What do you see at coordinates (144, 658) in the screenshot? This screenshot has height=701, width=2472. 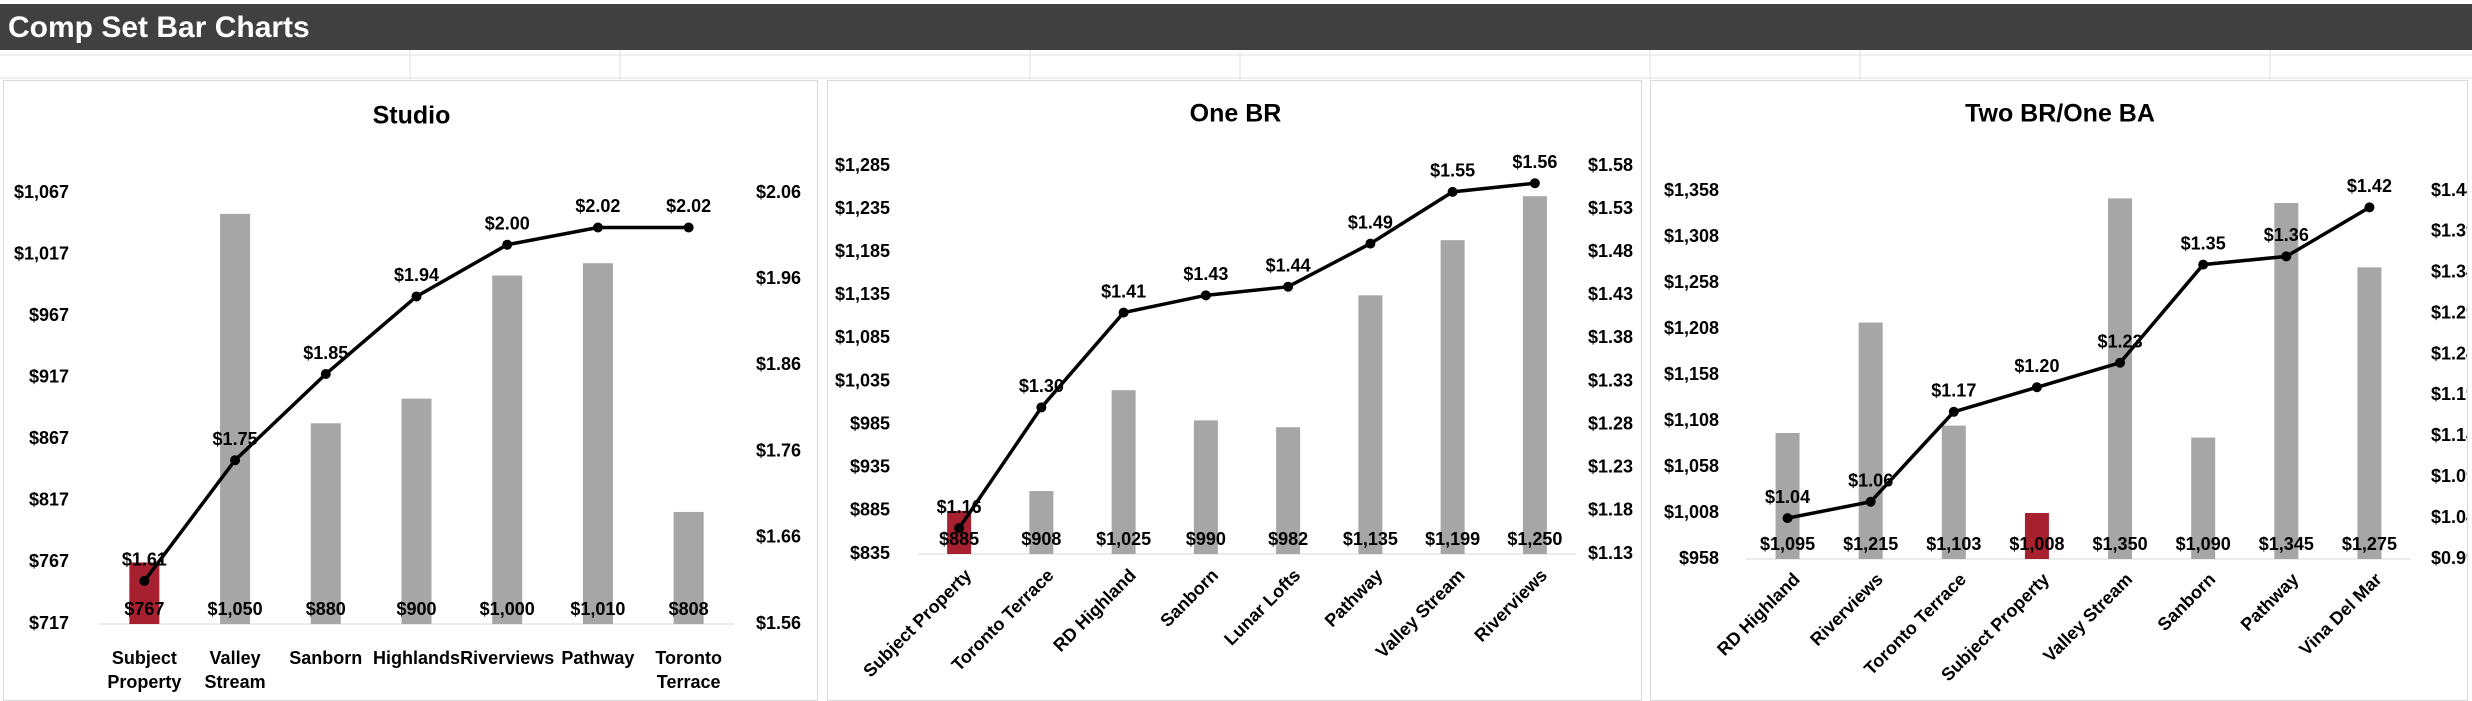 I see `category-label: Subject` at bounding box center [144, 658].